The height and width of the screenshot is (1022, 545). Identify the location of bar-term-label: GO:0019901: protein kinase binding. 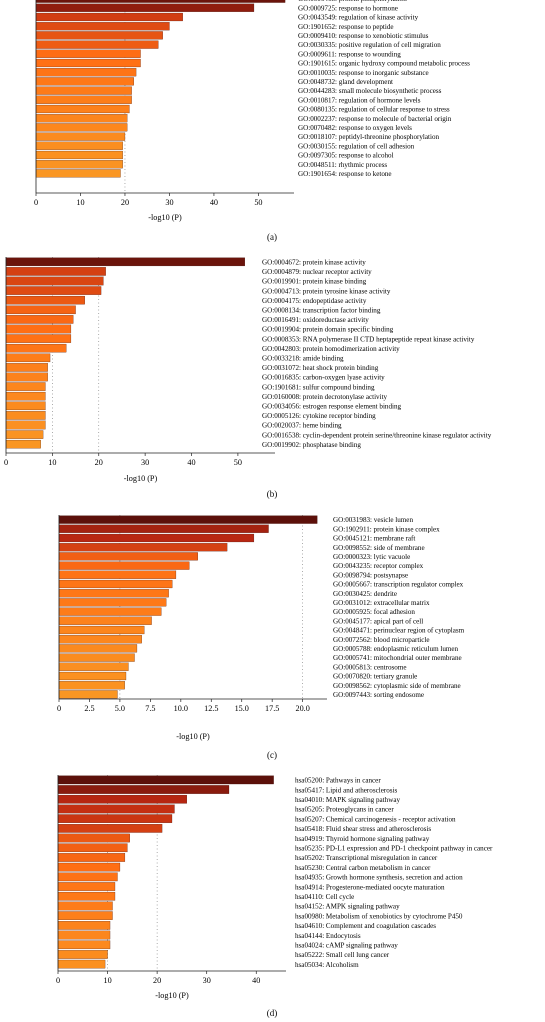
(314, 282).